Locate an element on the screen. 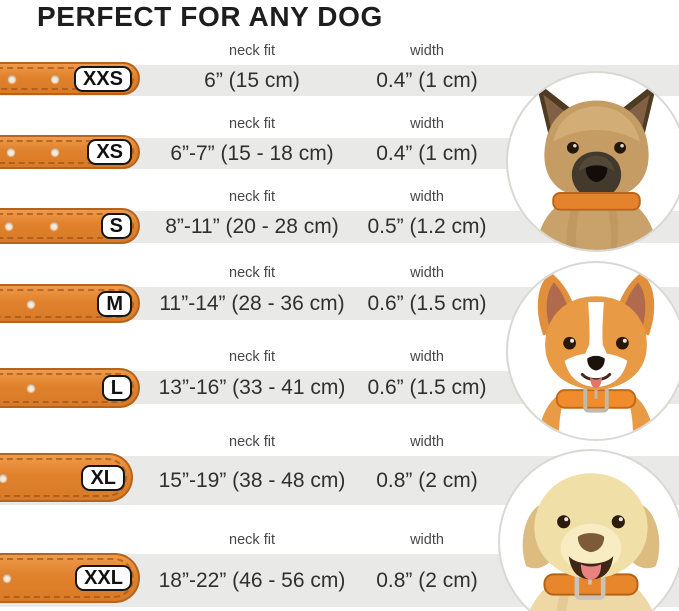 Image resolution: width=679 pixels, height=611 pixels. size-badge: M is located at coordinates (114, 303).